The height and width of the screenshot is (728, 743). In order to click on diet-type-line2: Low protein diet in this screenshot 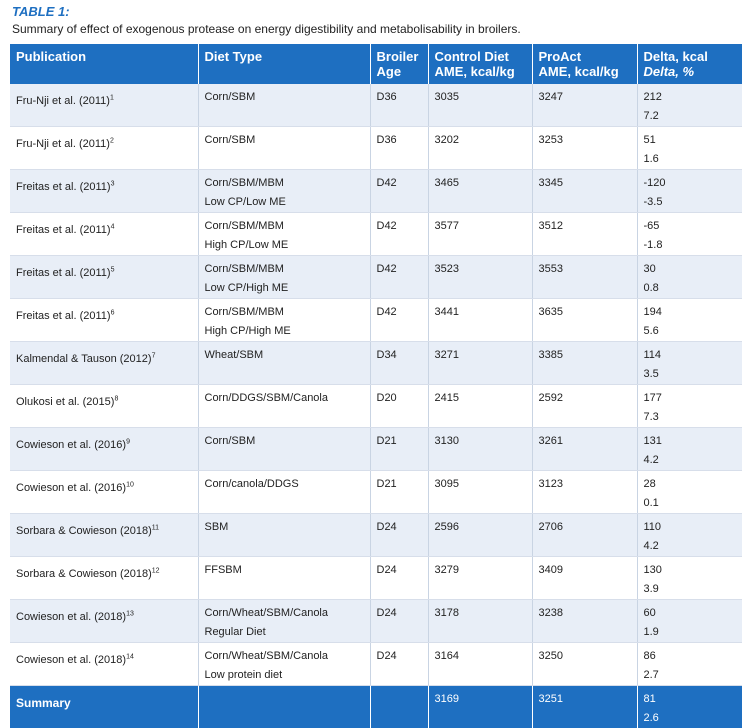, I will do `click(284, 675)`.